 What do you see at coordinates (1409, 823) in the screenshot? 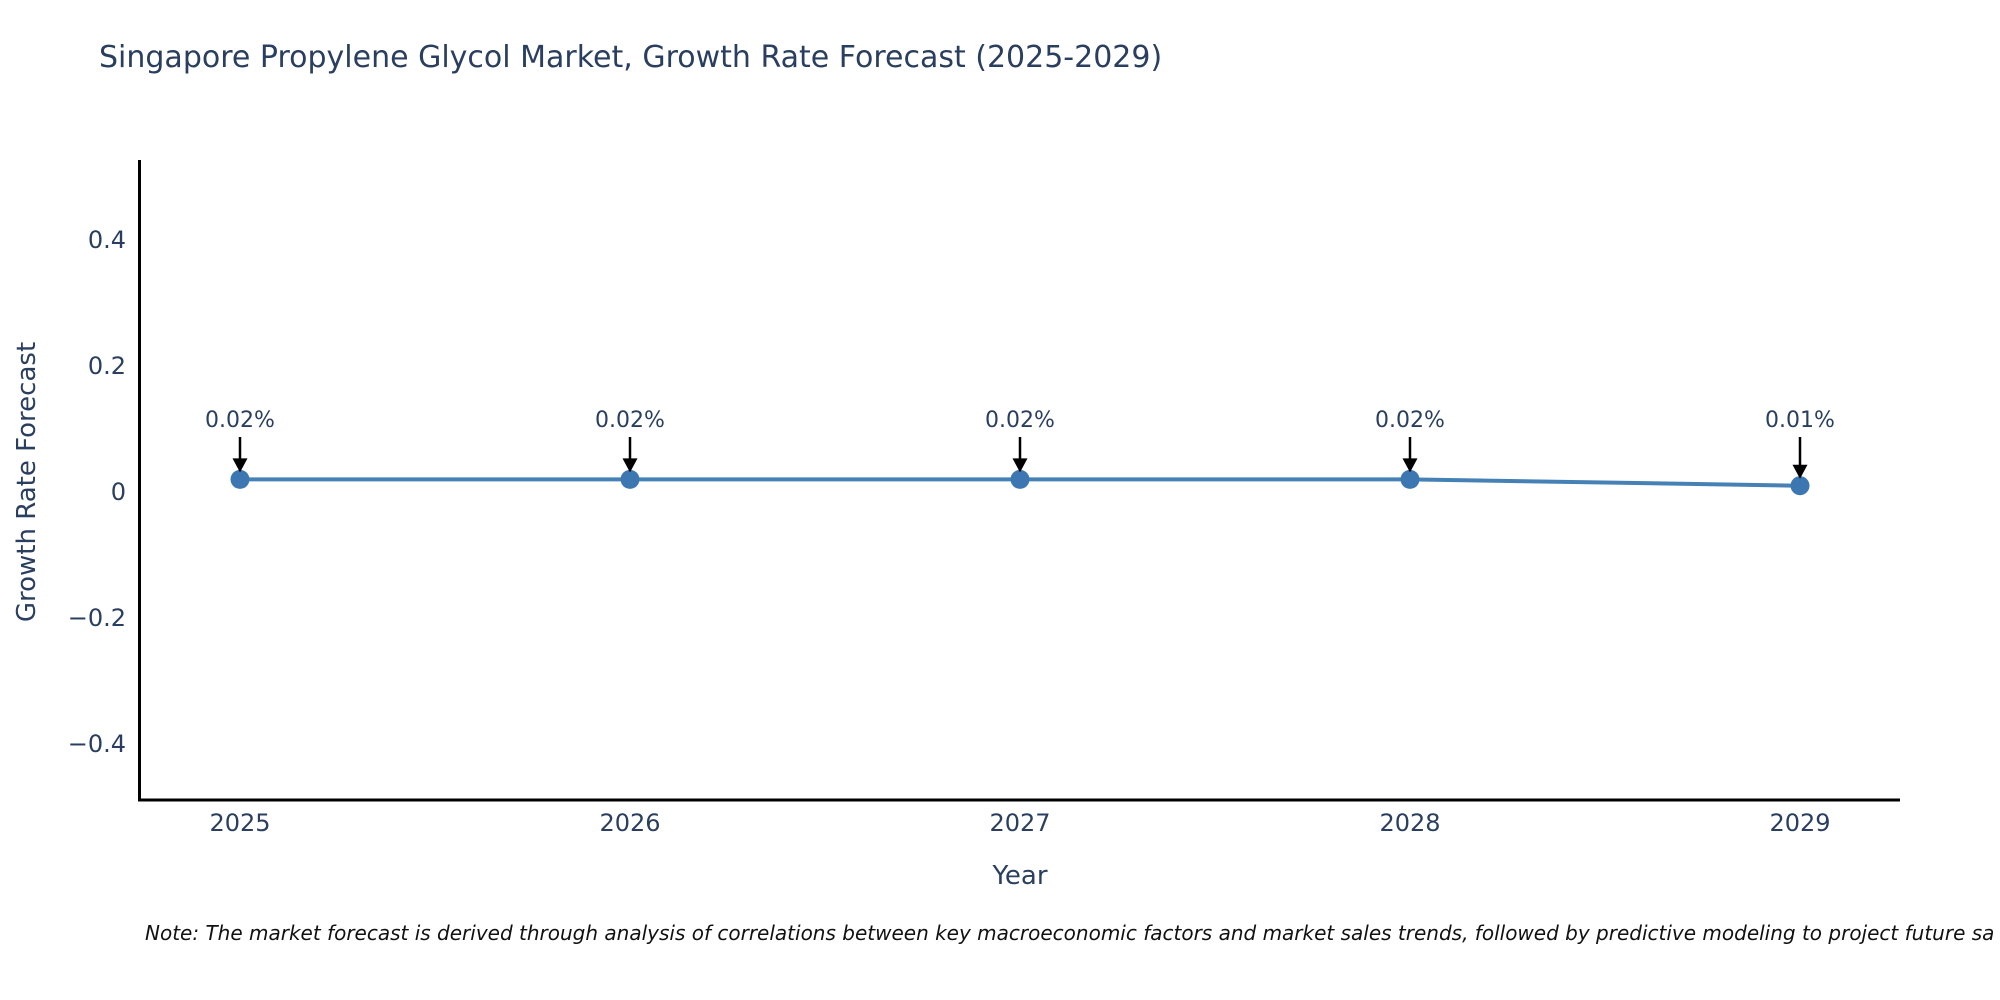
I see `x-tick-label: 2028` at bounding box center [1409, 823].